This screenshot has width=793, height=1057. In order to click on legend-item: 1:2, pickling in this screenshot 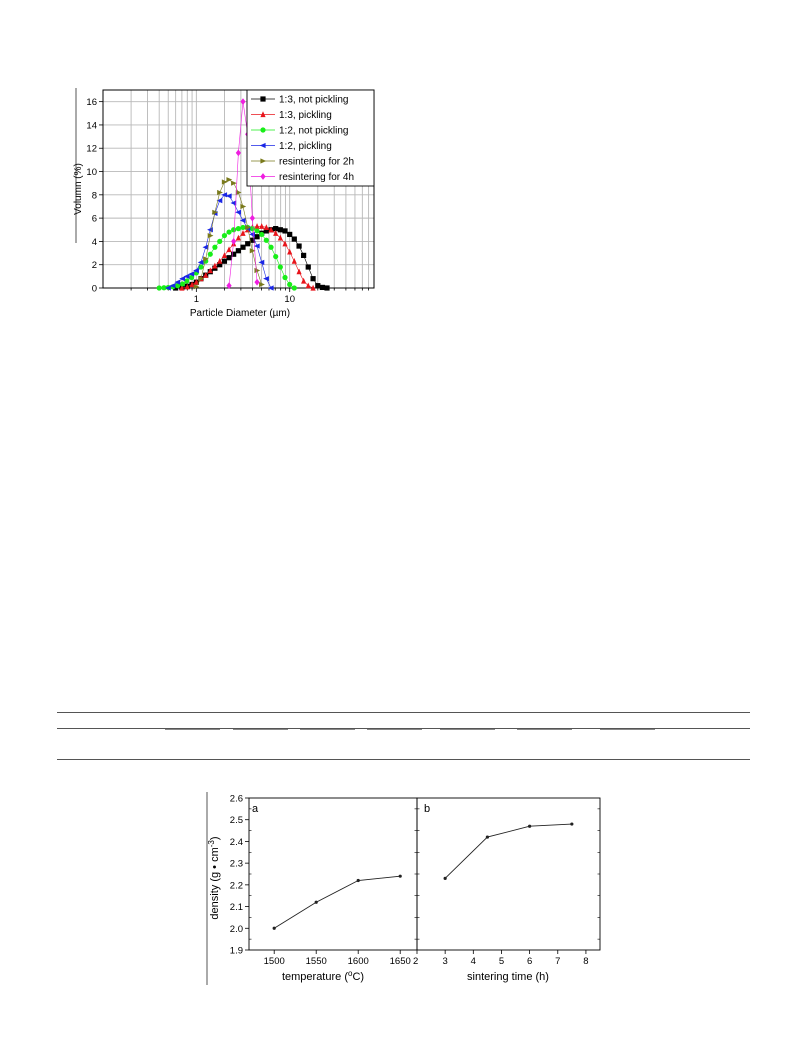, I will do `click(291, 146)`.